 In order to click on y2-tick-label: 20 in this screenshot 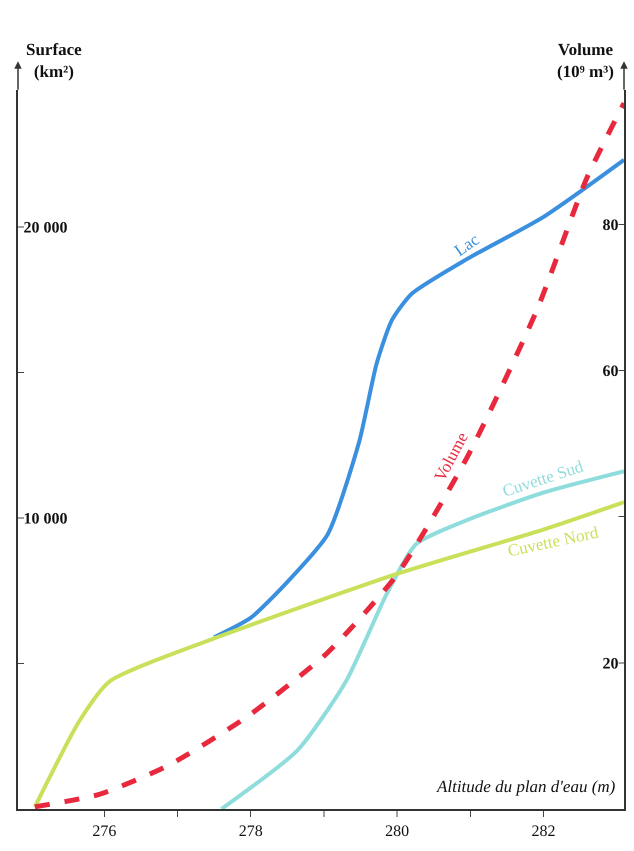, I will do `click(610, 663)`.